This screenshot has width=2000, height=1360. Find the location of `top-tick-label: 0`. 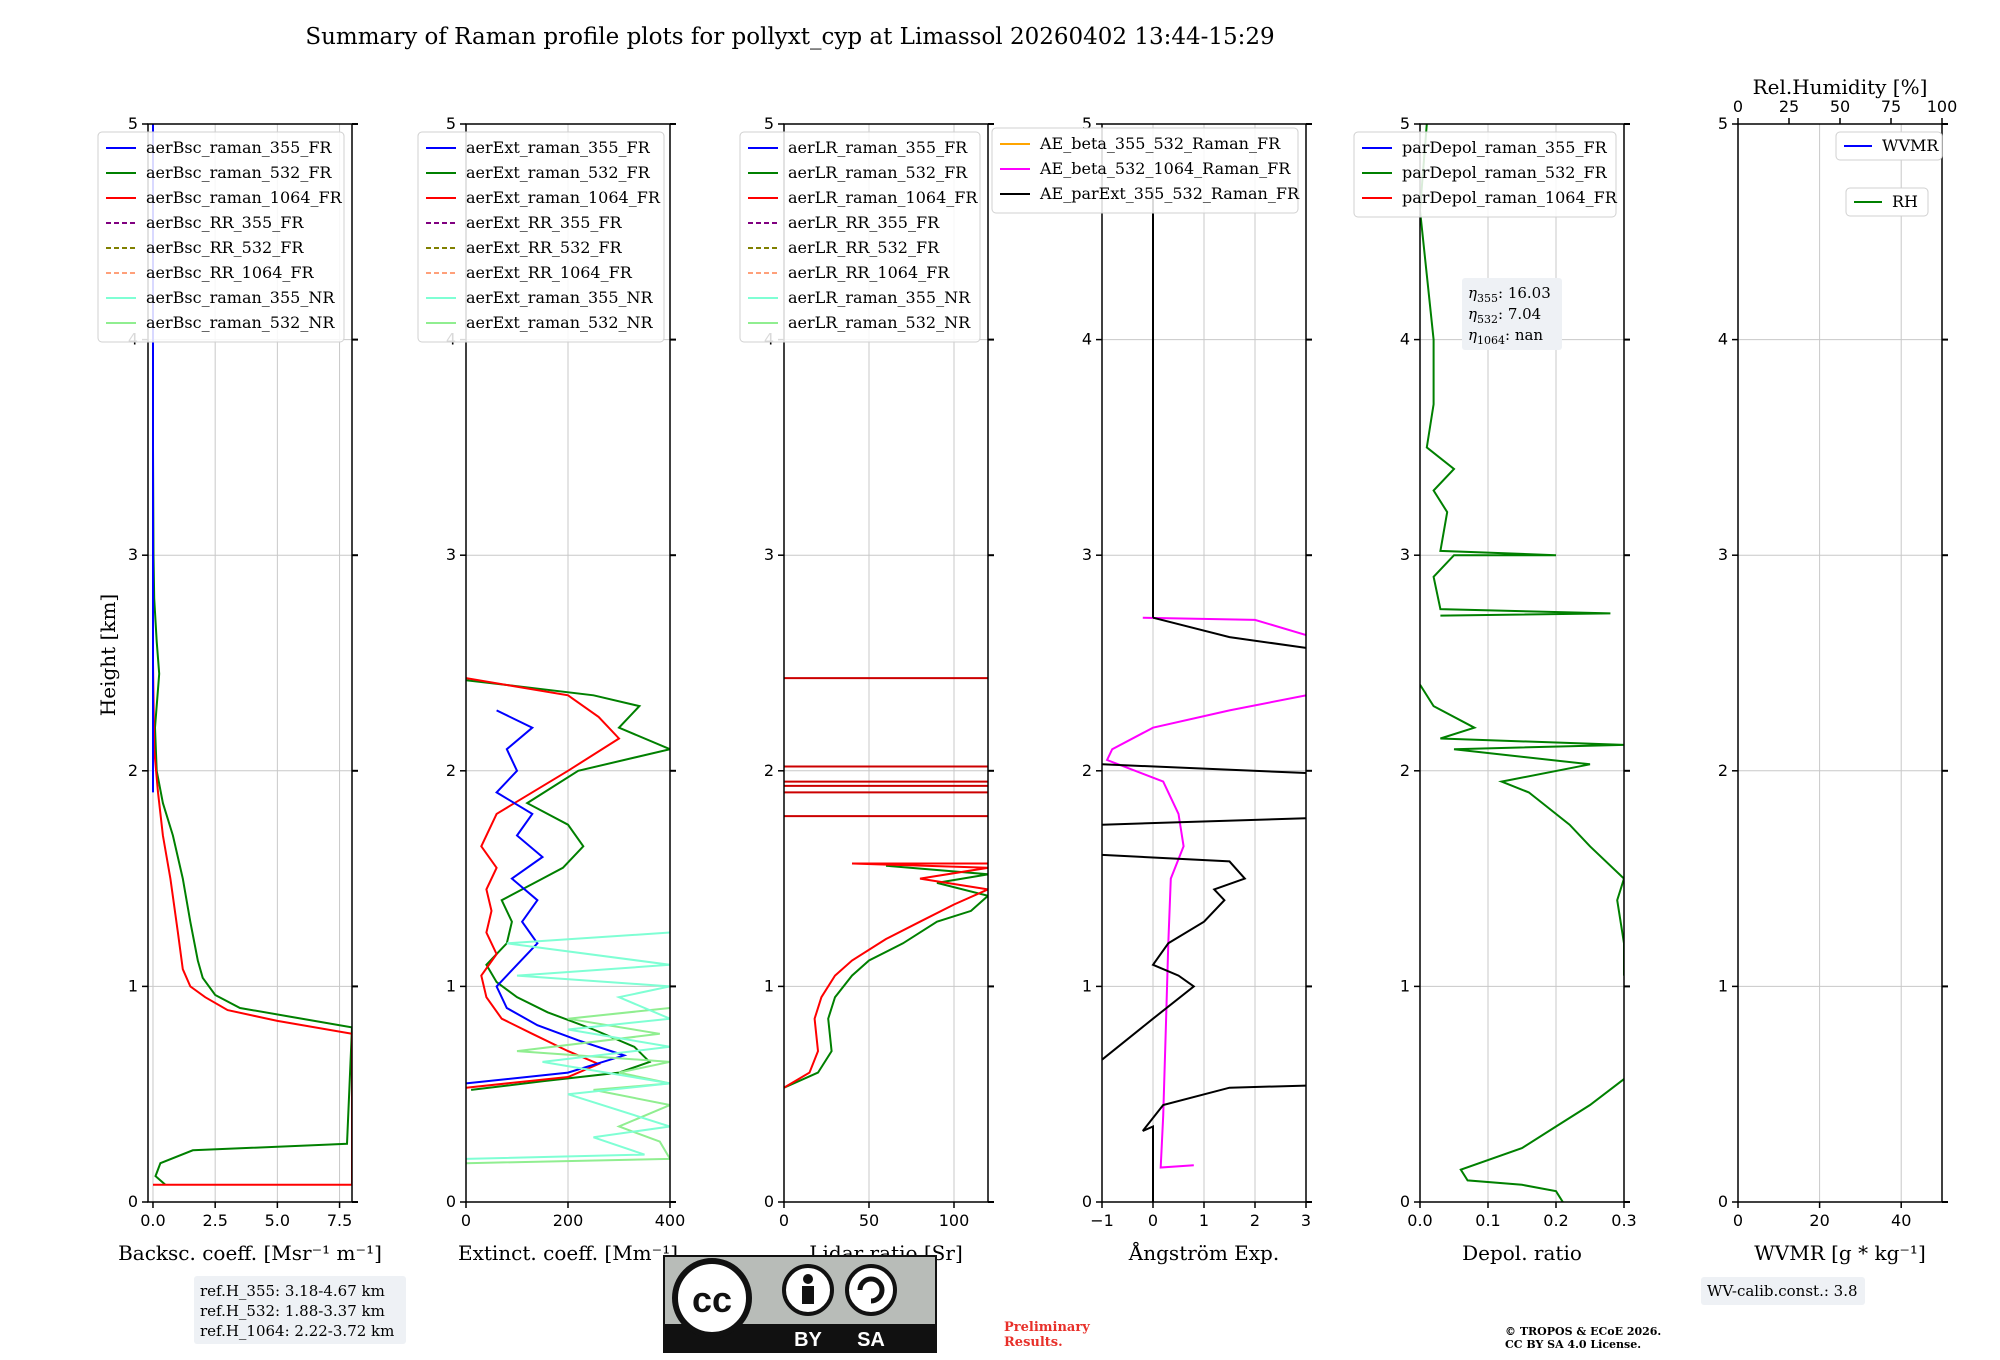

top-tick-label: 0 is located at coordinates (1738, 106).